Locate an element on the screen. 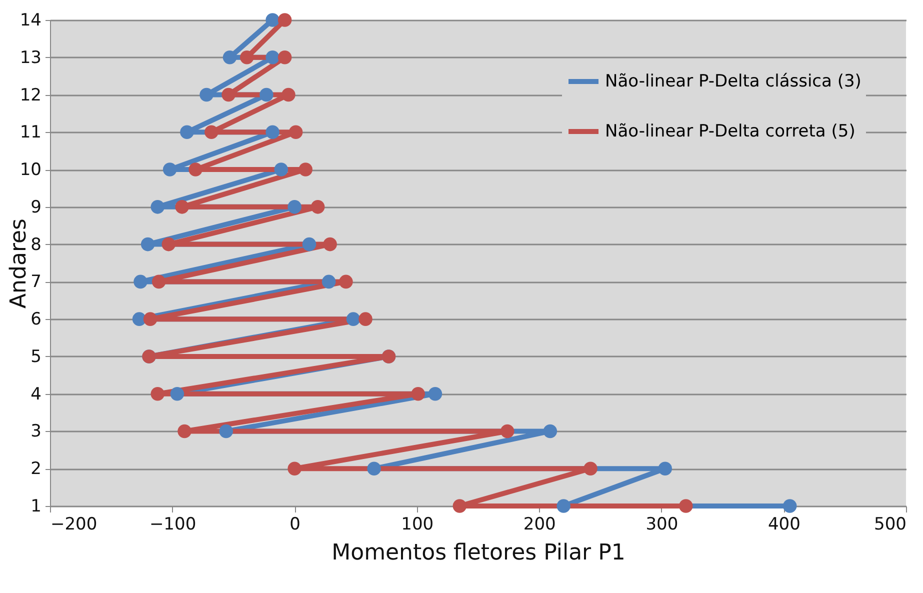  y-tick-label: 13 is located at coordinates (31, 58).